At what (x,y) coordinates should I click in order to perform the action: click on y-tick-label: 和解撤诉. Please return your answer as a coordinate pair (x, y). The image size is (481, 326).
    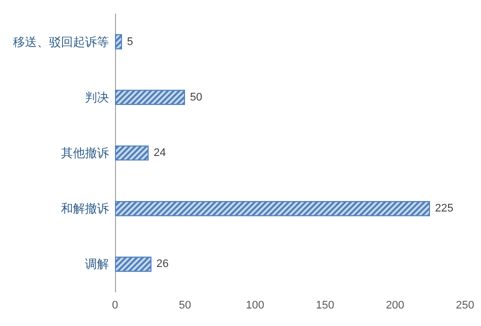
    Looking at the image, I should click on (85, 209).